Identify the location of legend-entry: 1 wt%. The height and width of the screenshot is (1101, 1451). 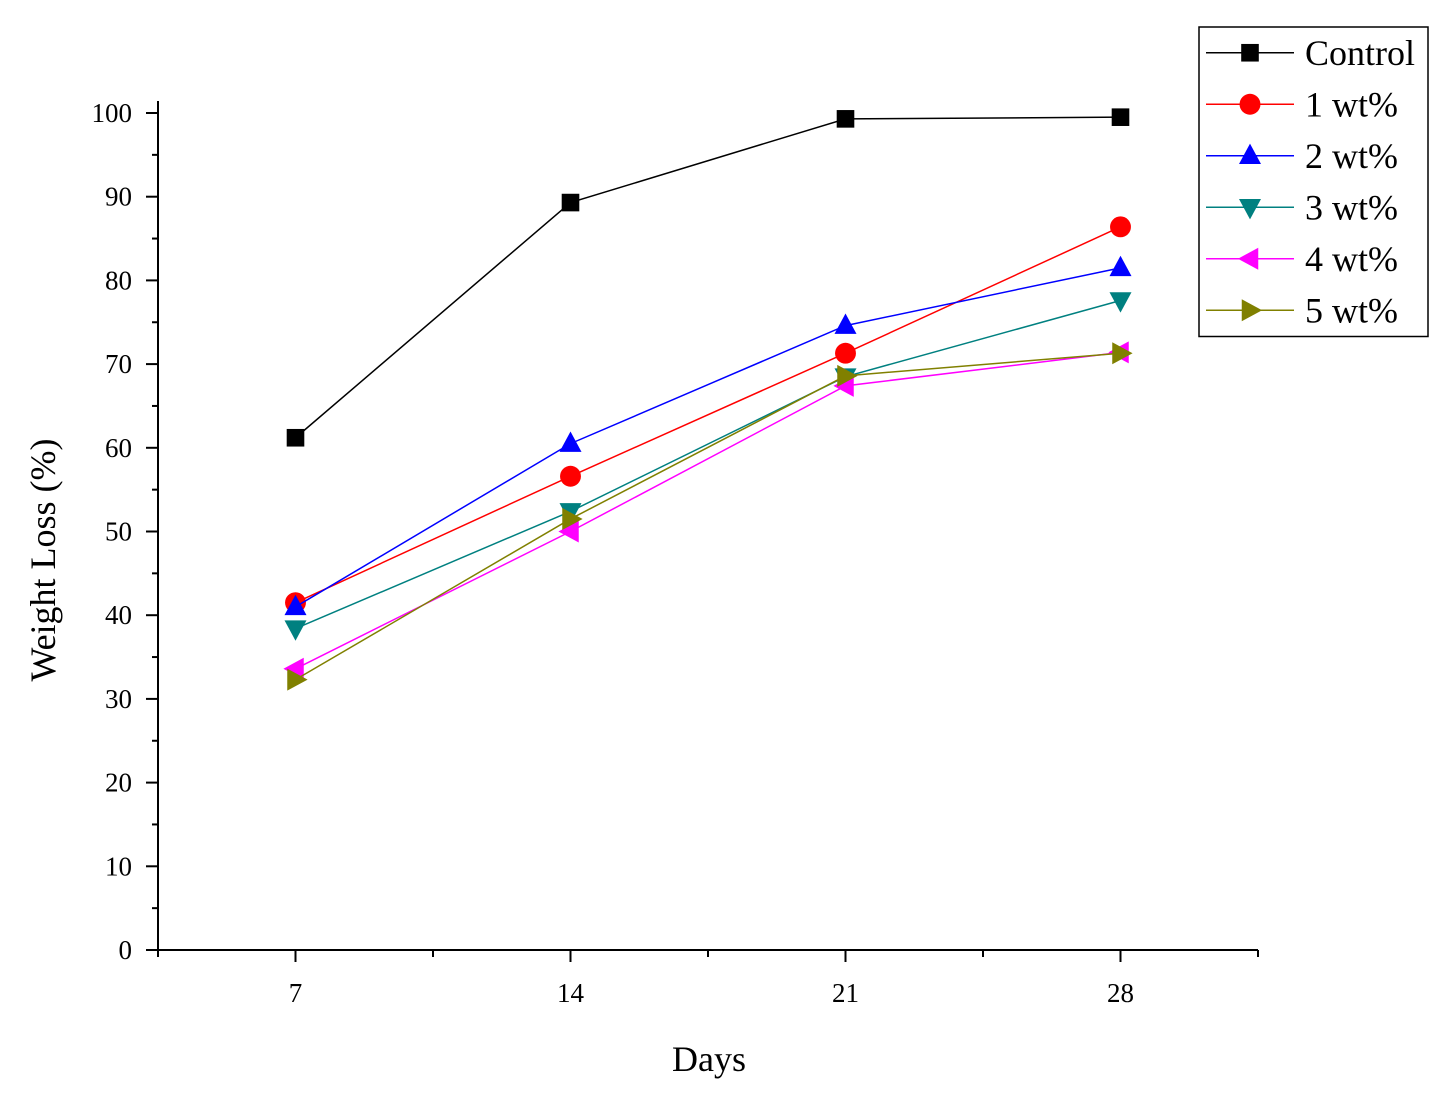
(1302, 104).